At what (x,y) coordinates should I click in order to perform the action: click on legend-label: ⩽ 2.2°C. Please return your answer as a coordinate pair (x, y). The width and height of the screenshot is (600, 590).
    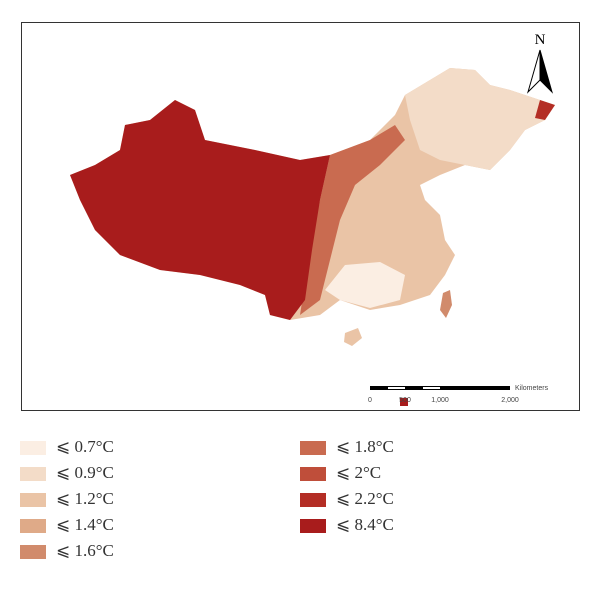
    Looking at the image, I should click on (365, 498).